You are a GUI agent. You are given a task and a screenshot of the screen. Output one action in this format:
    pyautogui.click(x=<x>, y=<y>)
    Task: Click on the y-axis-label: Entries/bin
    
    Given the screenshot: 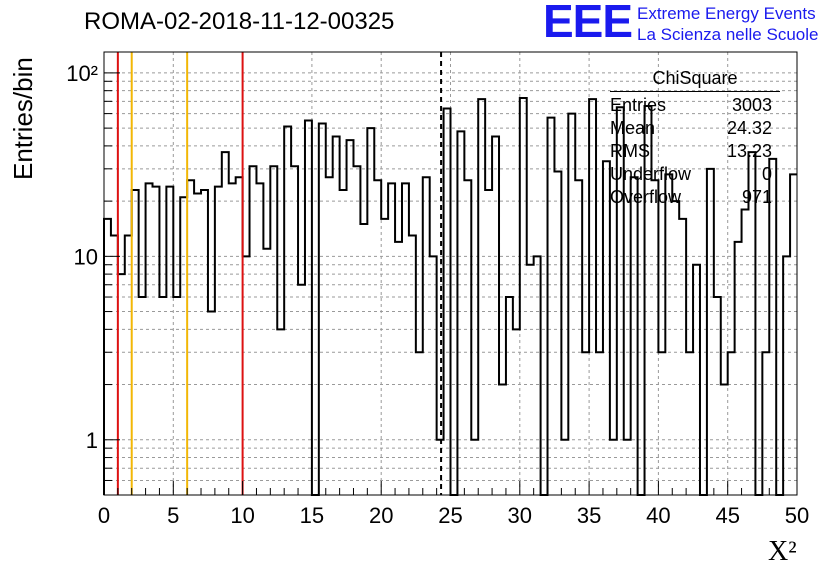 What is the action you would take?
    pyautogui.click(x=23, y=118)
    